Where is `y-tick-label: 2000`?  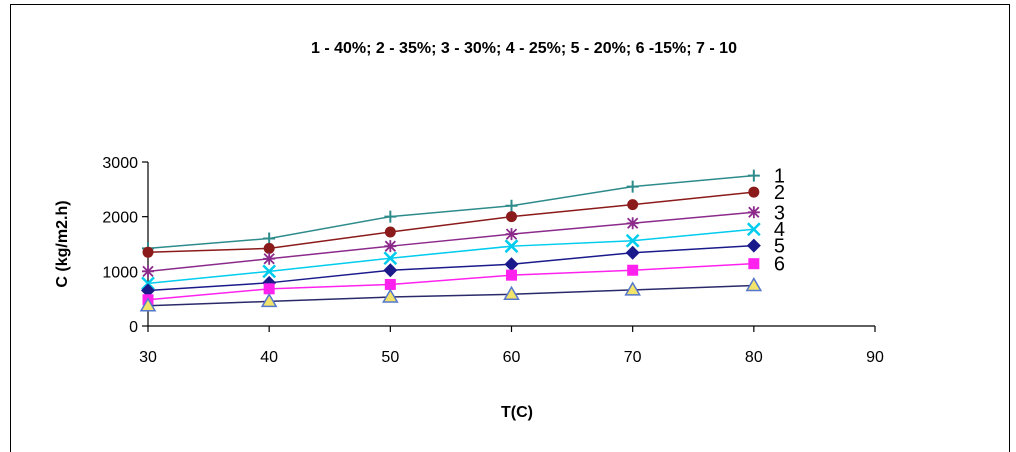 y-tick-label: 2000 is located at coordinates (120, 218).